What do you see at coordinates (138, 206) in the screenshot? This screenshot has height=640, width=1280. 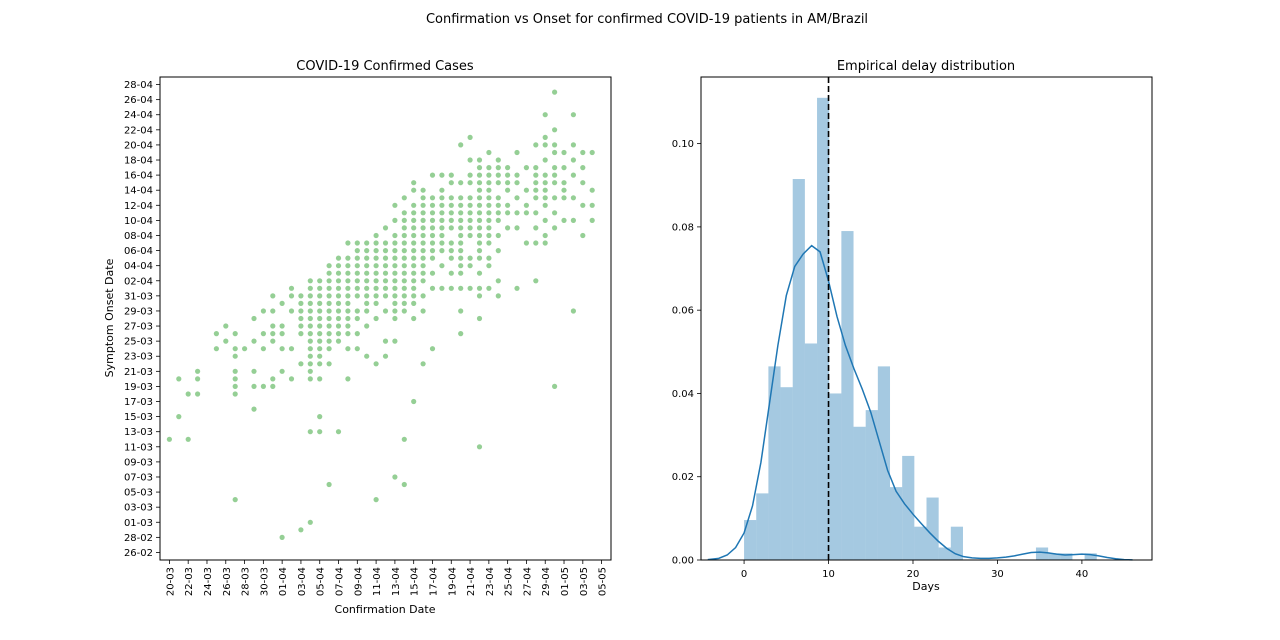 I see `scatter-y-tick-label: 12-04` at bounding box center [138, 206].